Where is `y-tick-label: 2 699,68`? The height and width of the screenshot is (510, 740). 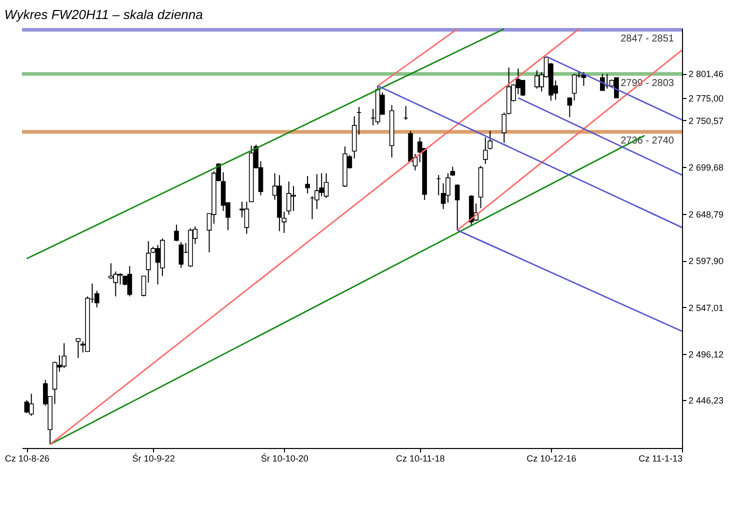 y-tick-label: 2 699,68 is located at coordinates (706, 167).